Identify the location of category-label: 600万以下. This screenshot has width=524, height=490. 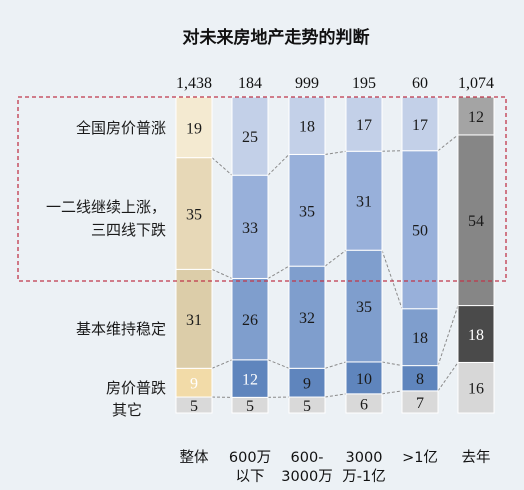
(250, 467).